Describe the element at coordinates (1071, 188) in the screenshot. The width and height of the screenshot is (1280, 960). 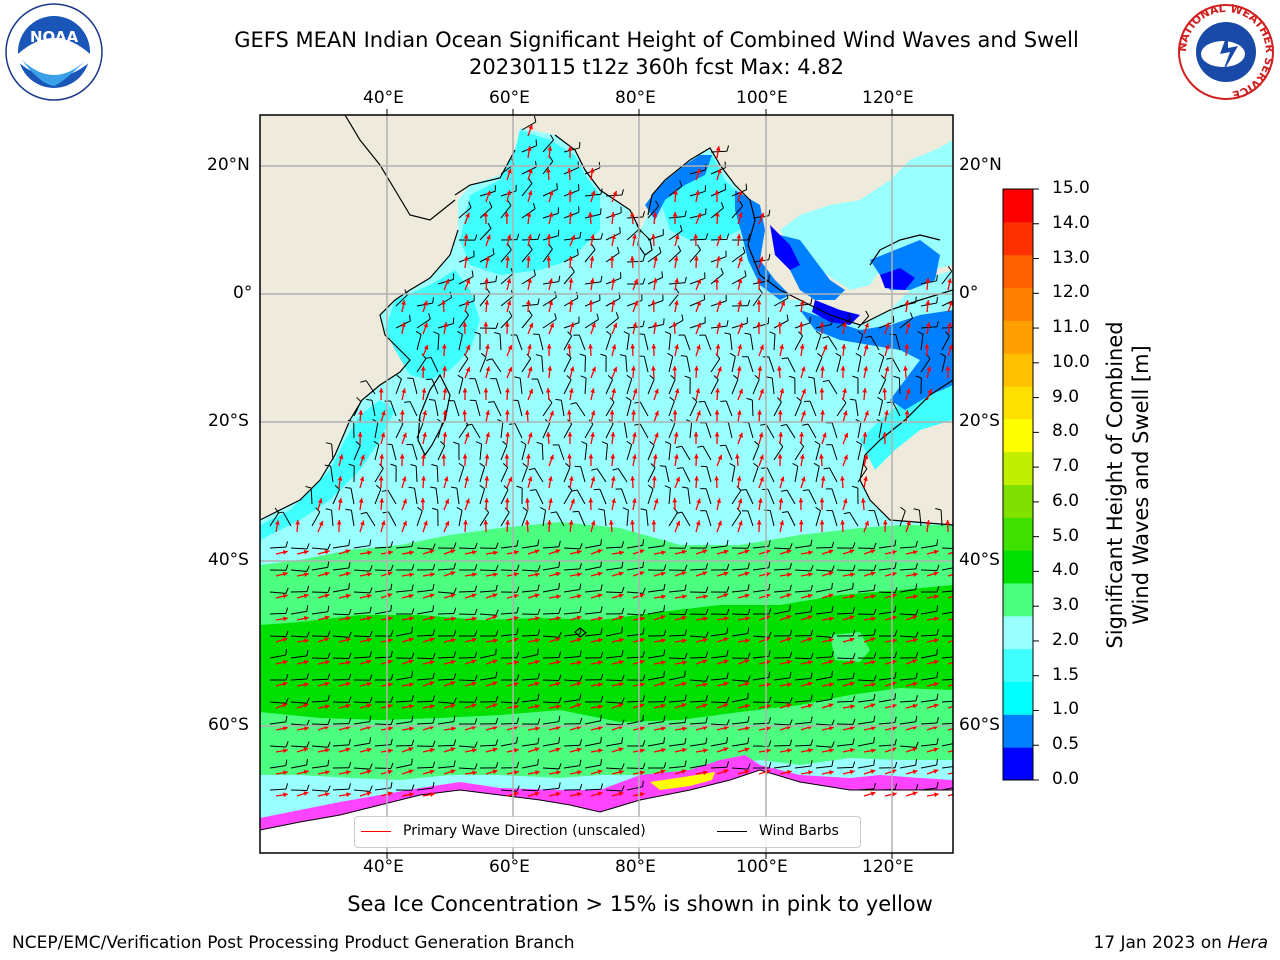
I see `colorbar-tick-label: 15.0` at that location.